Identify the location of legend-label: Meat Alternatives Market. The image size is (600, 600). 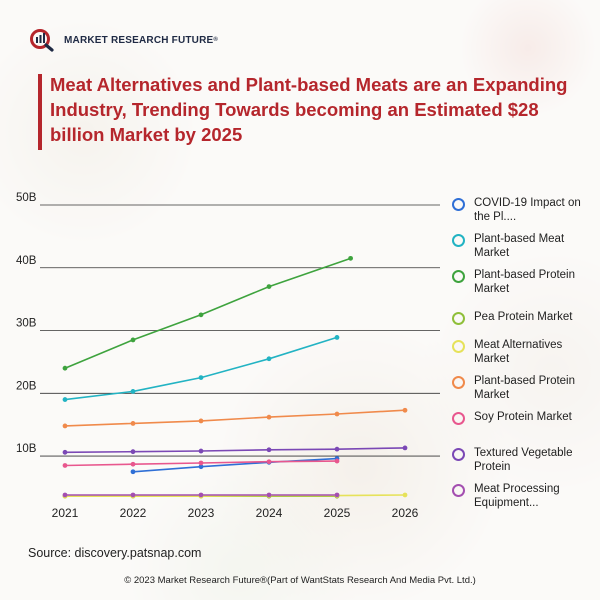
(518, 352).